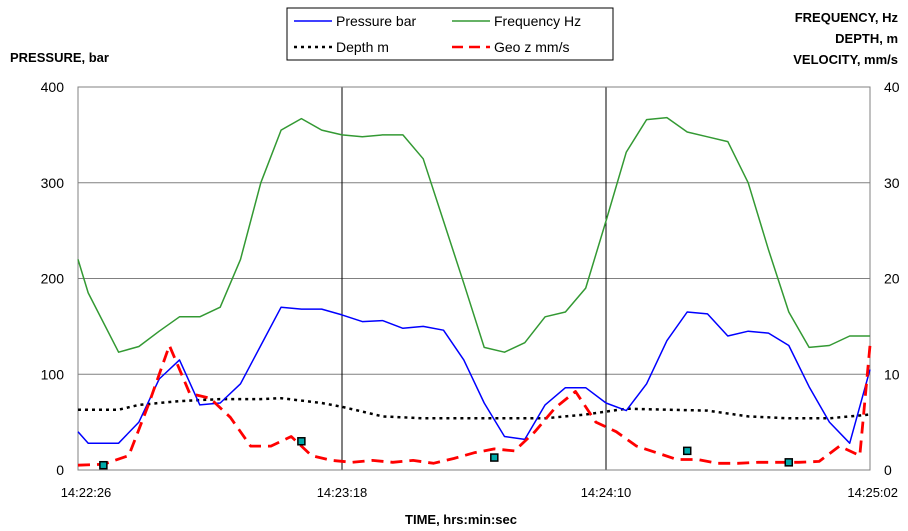 The width and height of the screenshot is (908, 531). I want to click on y-tick-label-2: 200, so click(53, 279).